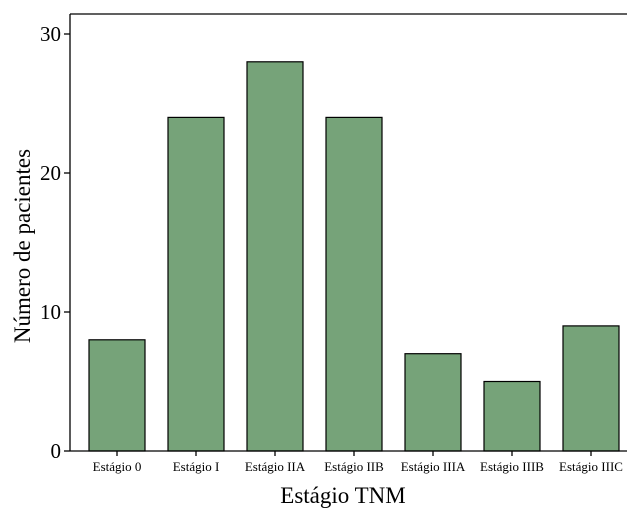  I want to click on y-tick-label: 20, so click(50, 173).